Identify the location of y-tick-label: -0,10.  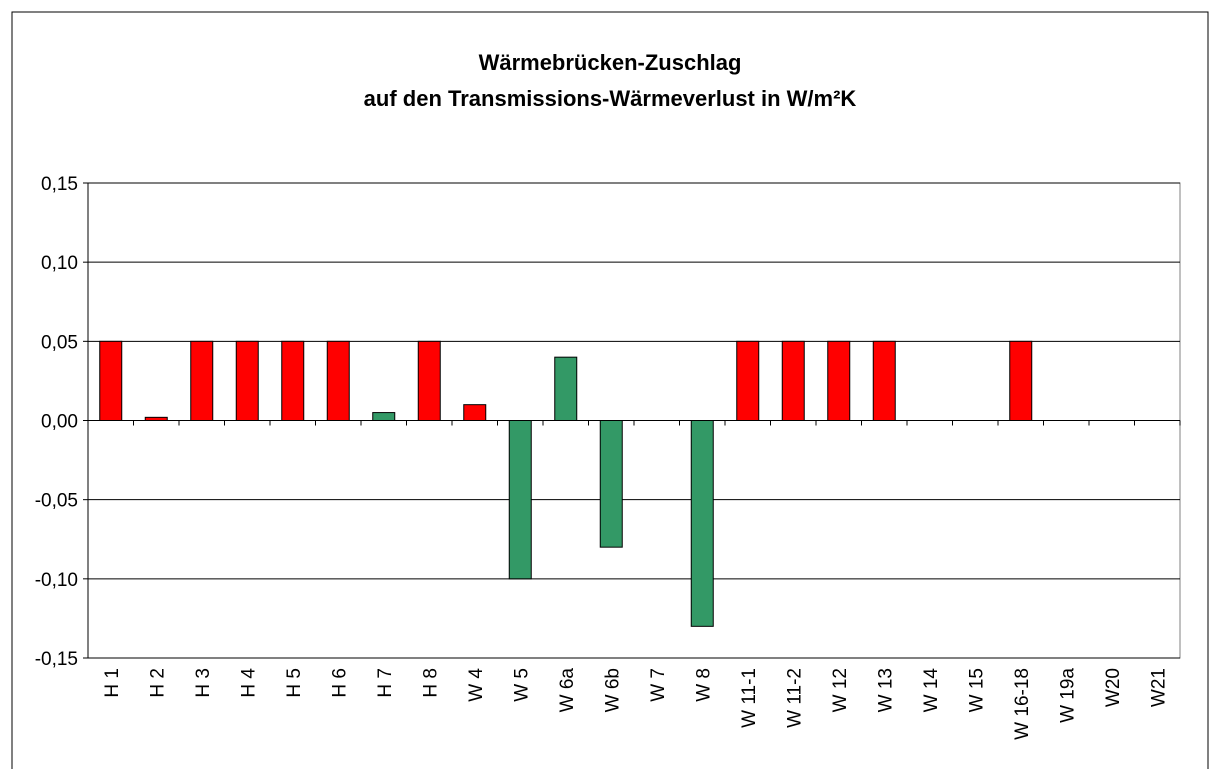
(56, 580).